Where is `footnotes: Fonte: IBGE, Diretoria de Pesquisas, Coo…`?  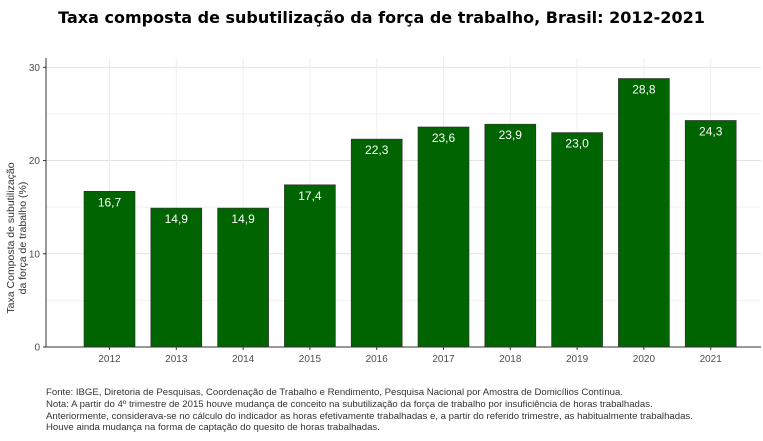 footnotes: Fonte: IBGE, Diretoria de Pesquisas, Coo… is located at coordinates (402, 410).